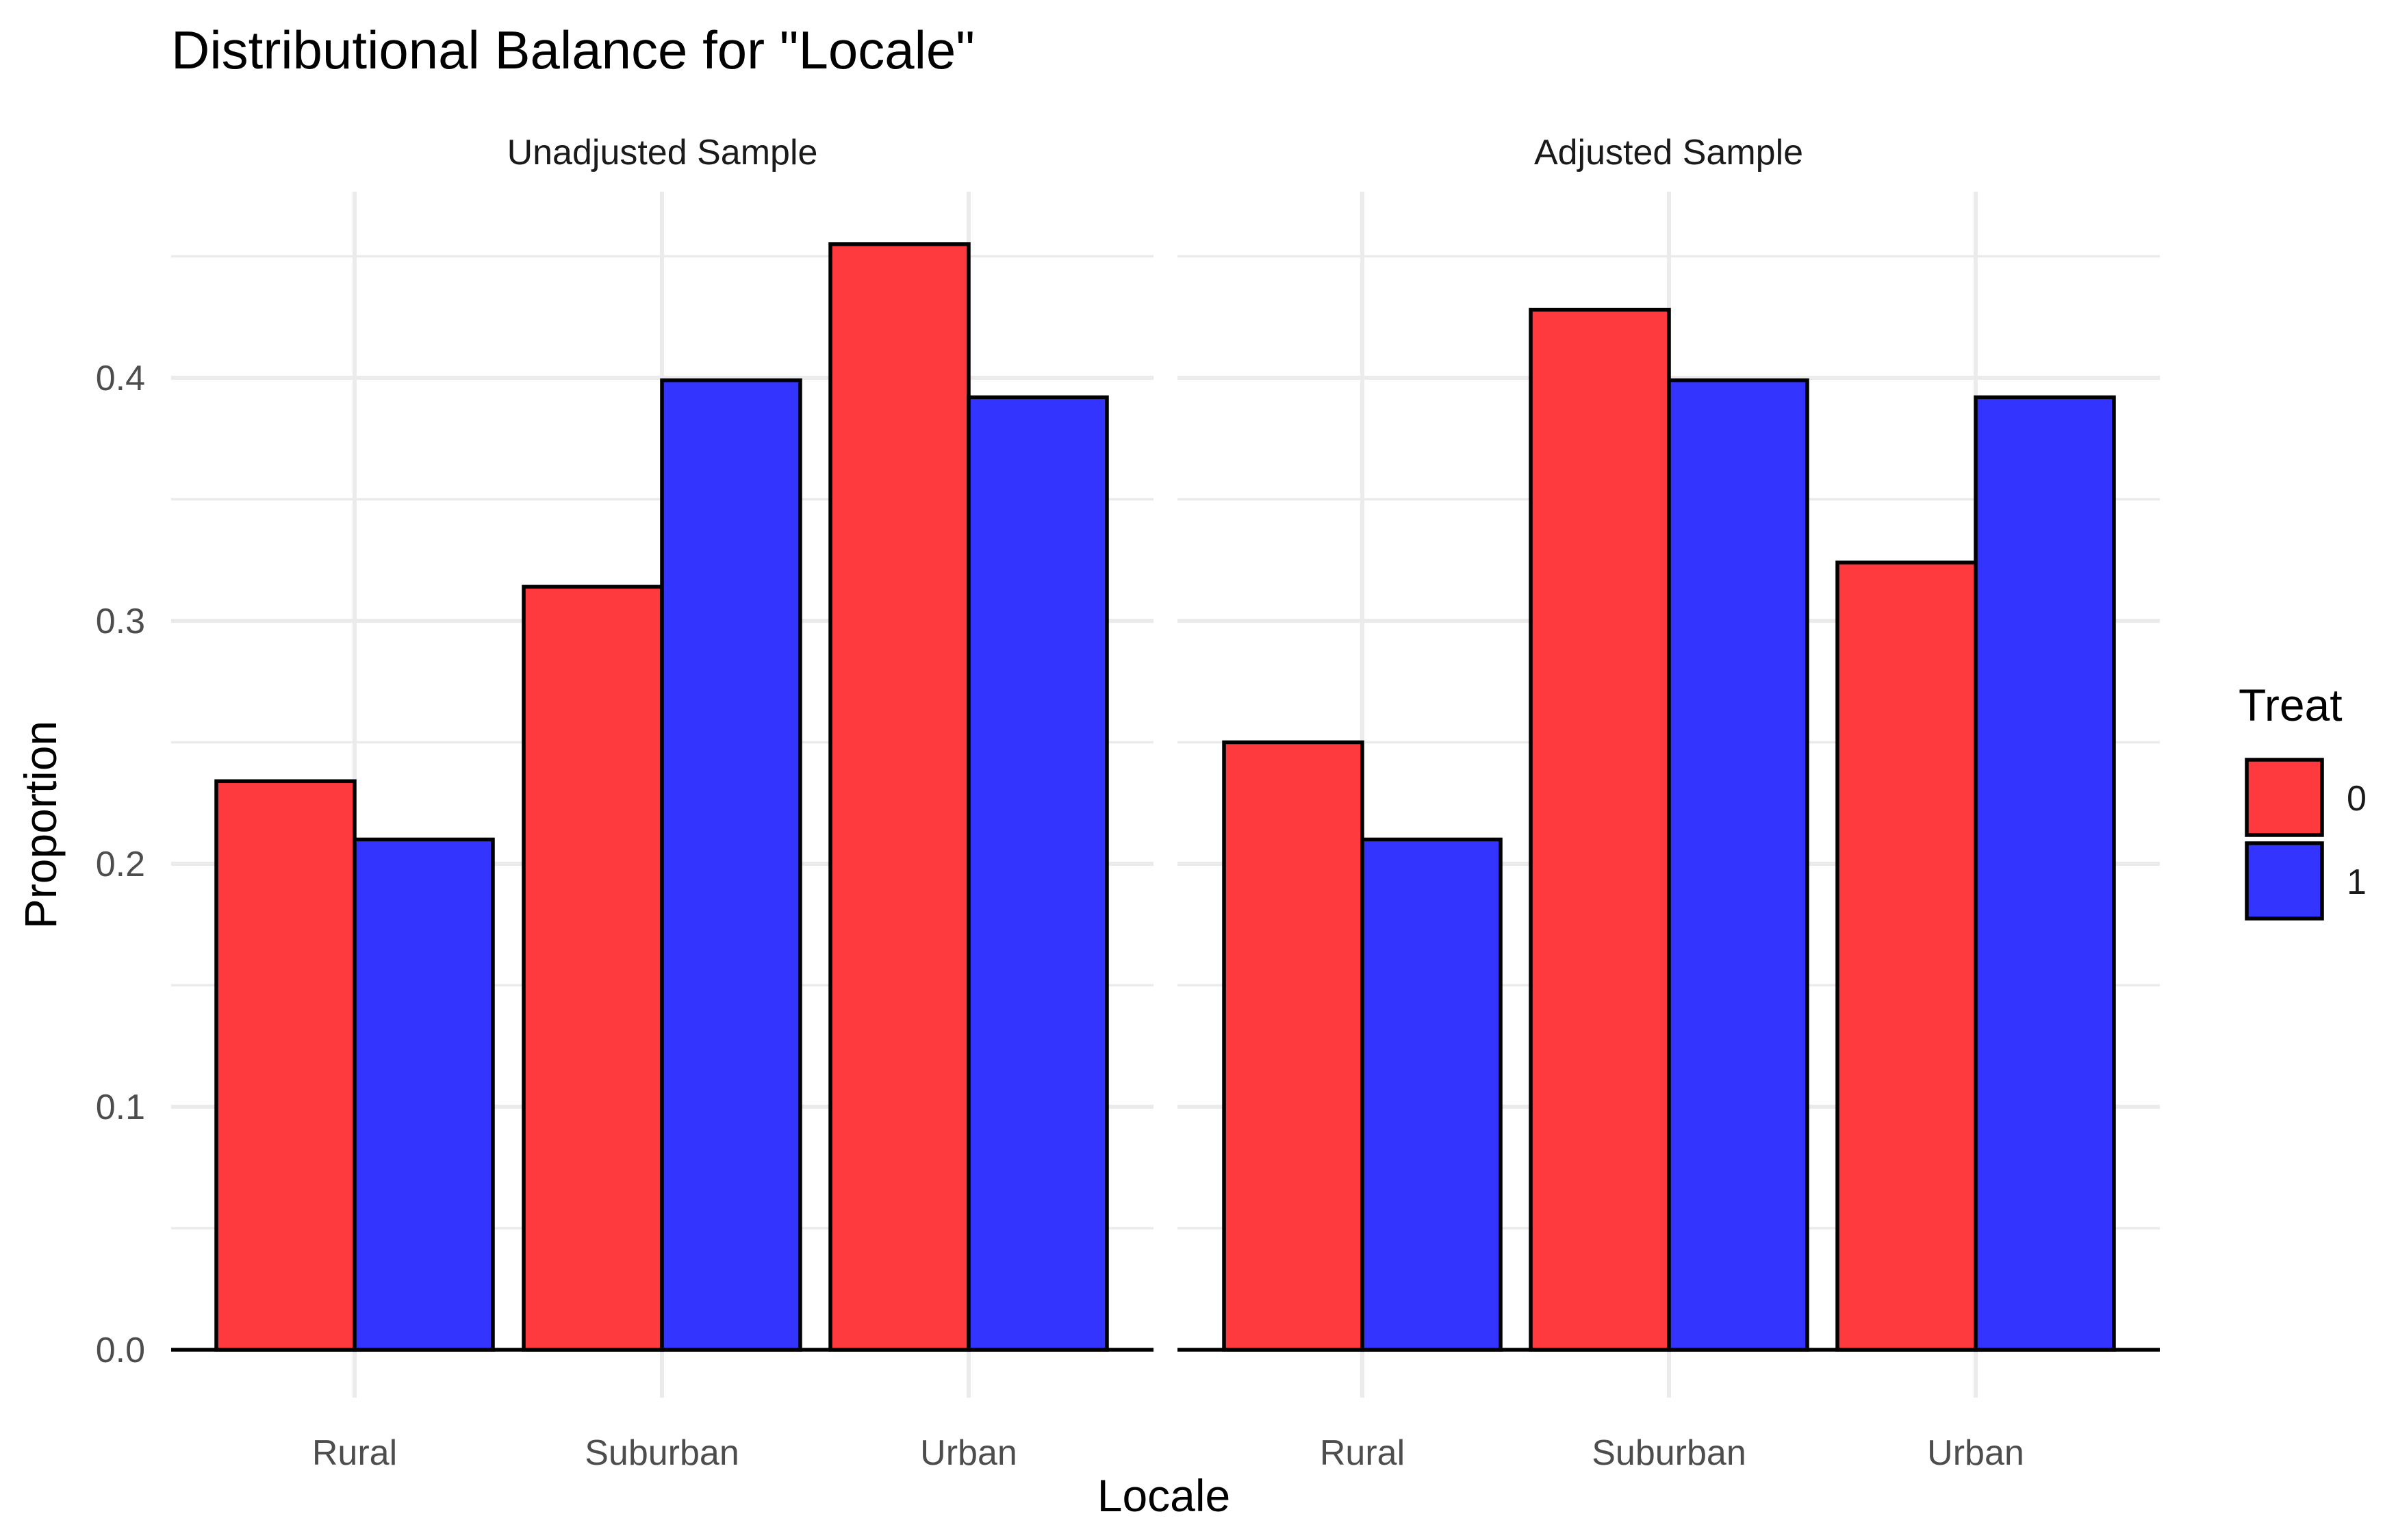 The image size is (2396, 1540). I want to click on legend-entries: 01, so click(2306, 839).